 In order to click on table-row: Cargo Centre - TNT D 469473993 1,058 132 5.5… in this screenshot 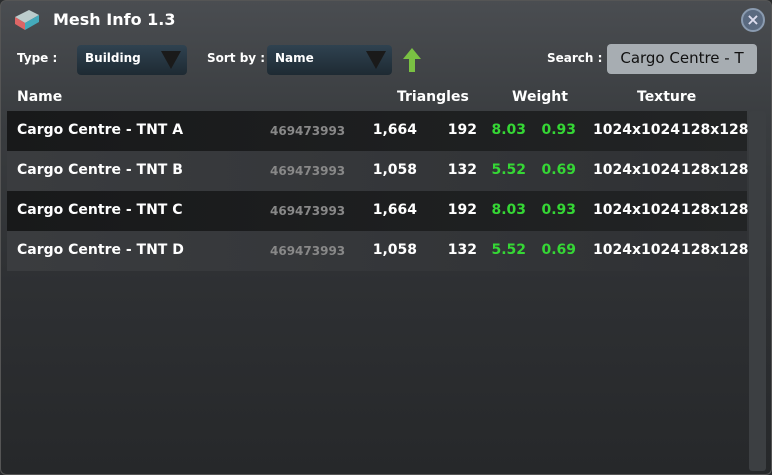, I will do `click(378, 251)`.